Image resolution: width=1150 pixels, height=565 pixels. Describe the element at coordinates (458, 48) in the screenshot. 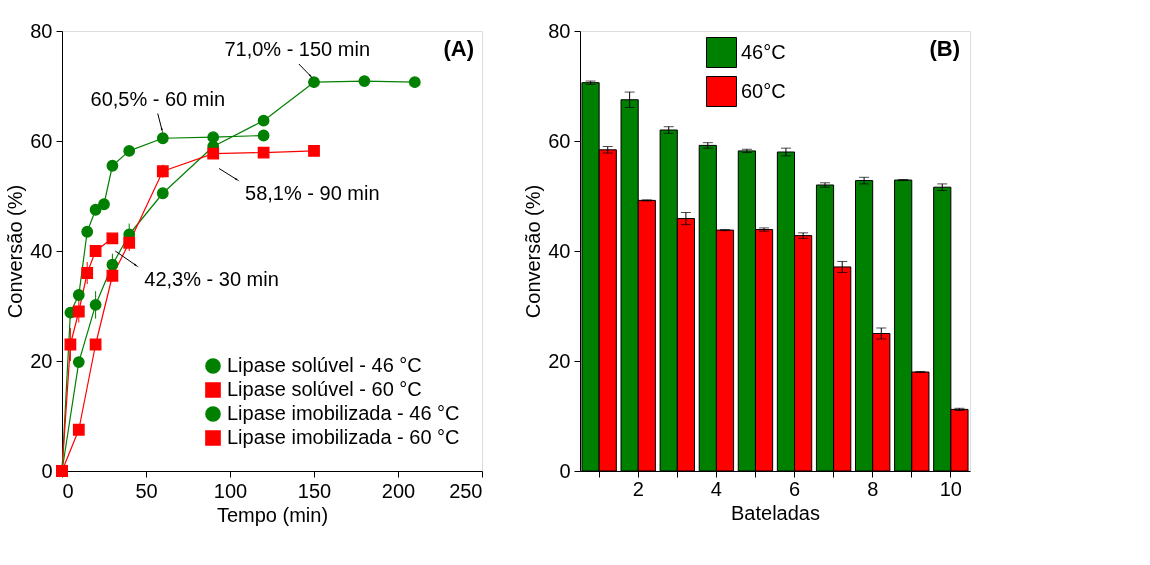

I see `chart-title: (A)` at that location.